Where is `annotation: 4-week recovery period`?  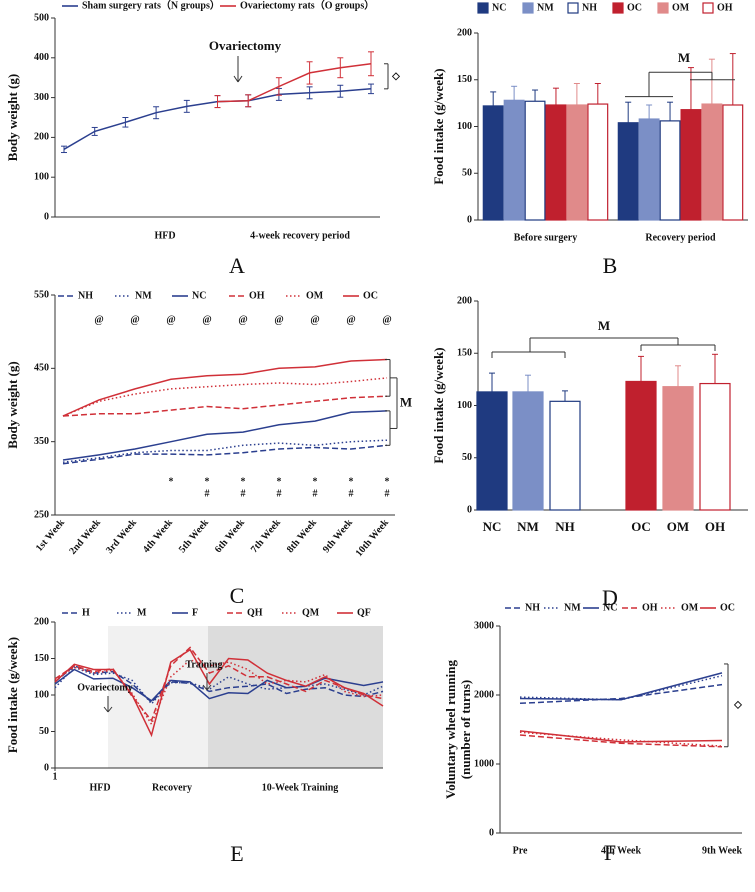
annotation: 4-week recovery period is located at coordinates (300, 235).